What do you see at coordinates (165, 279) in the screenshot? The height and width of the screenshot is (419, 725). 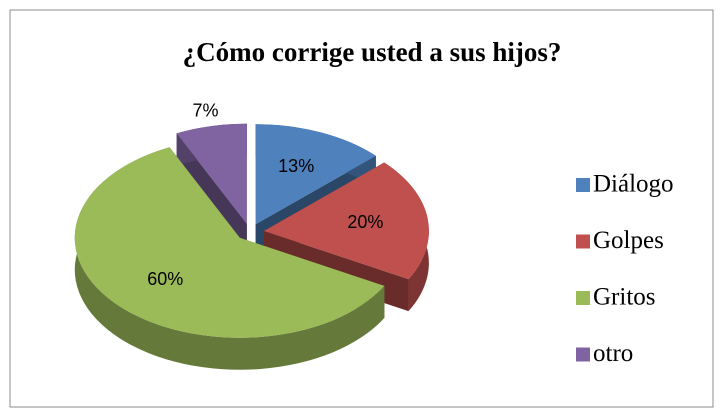 I see `value-label: 60%` at bounding box center [165, 279].